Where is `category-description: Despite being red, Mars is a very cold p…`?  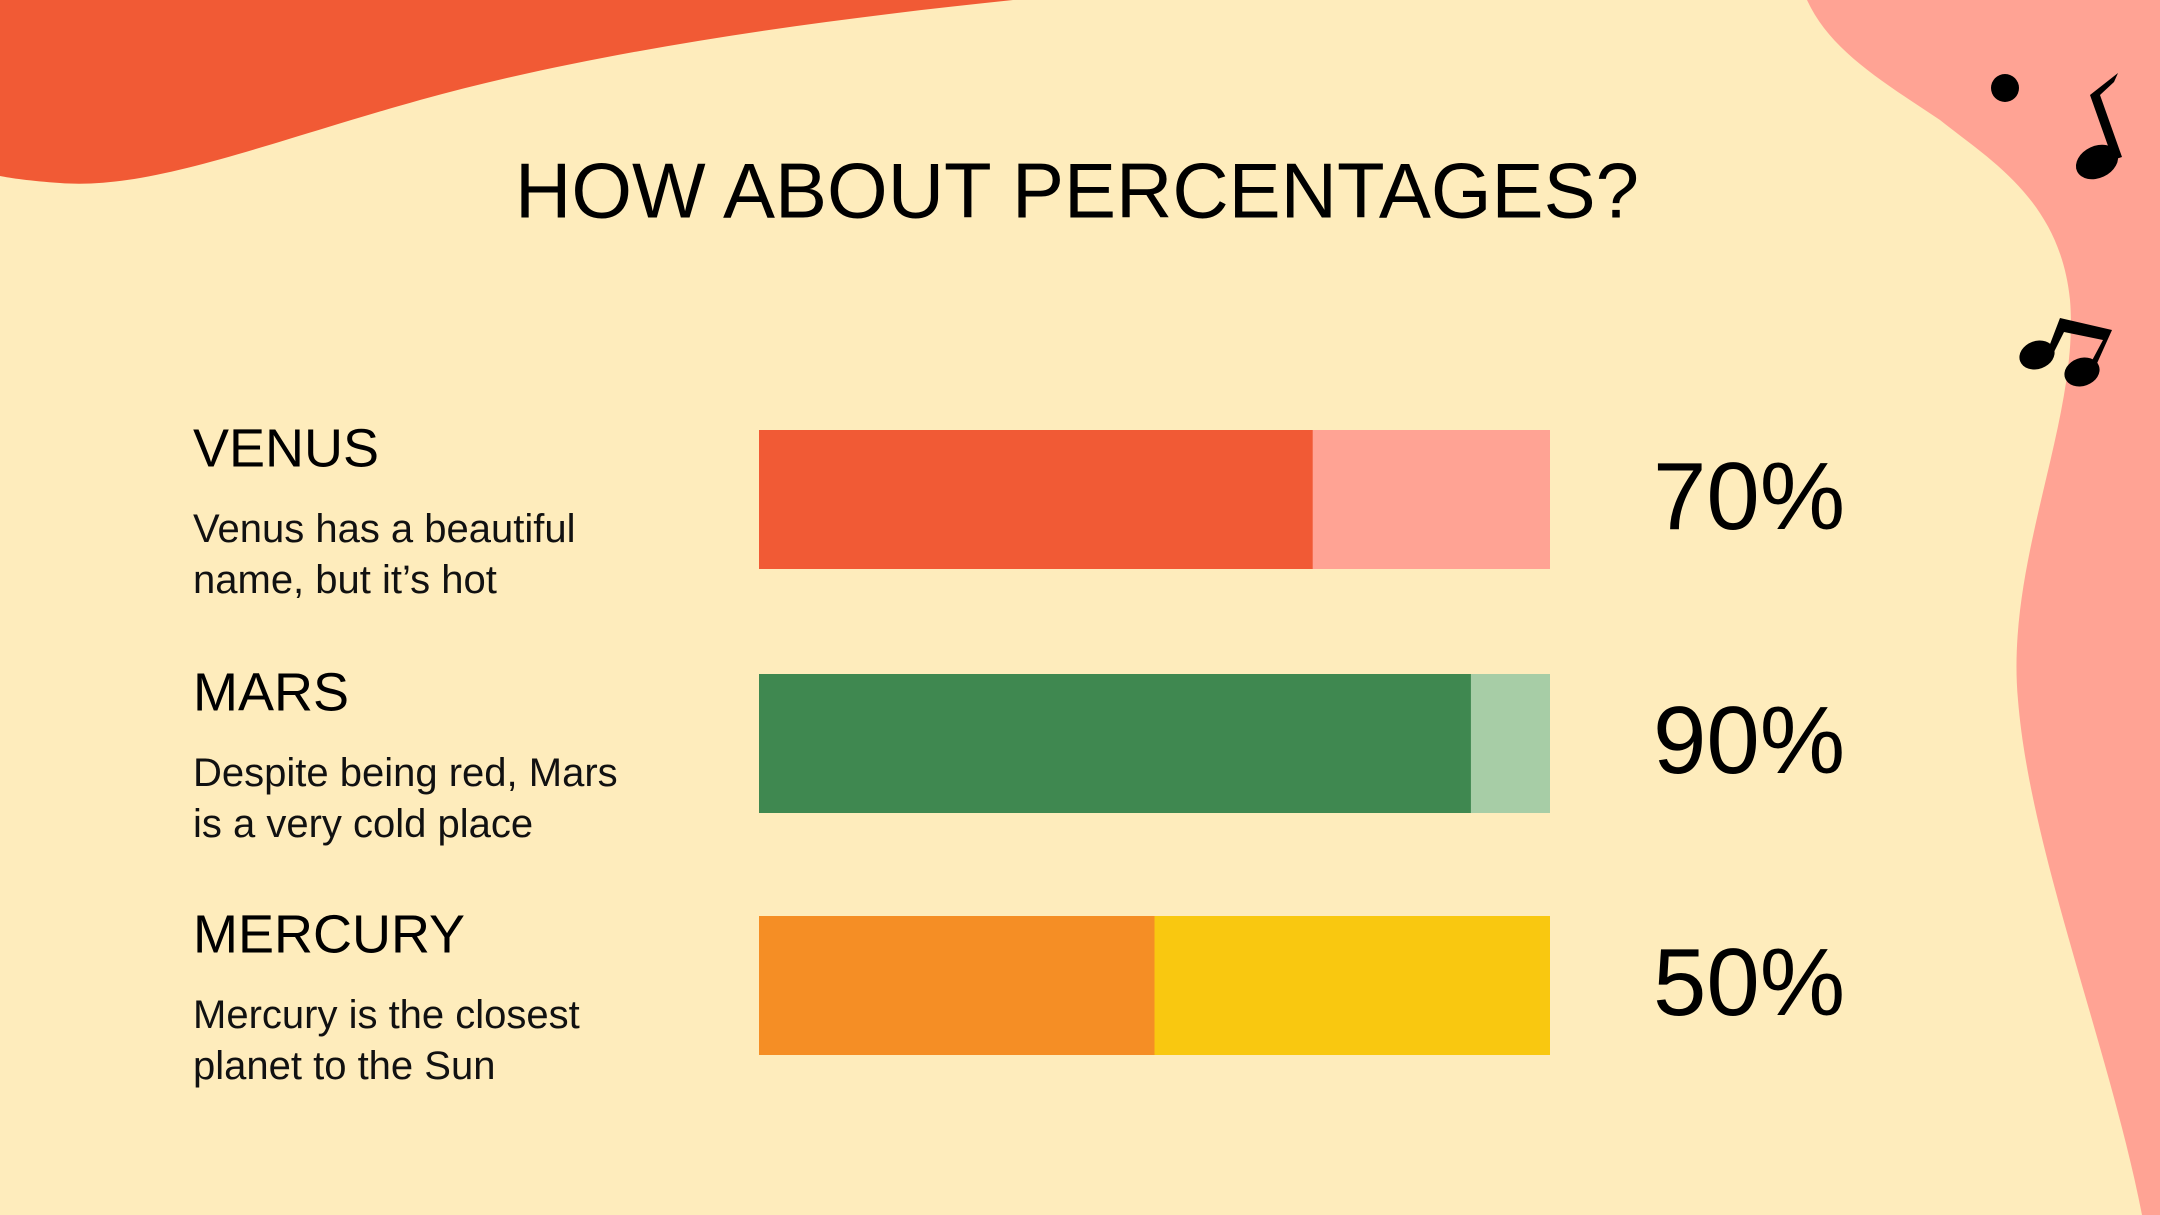 category-description: Despite being red, Mars is a very cold p… is located at coordinates (405, 798).